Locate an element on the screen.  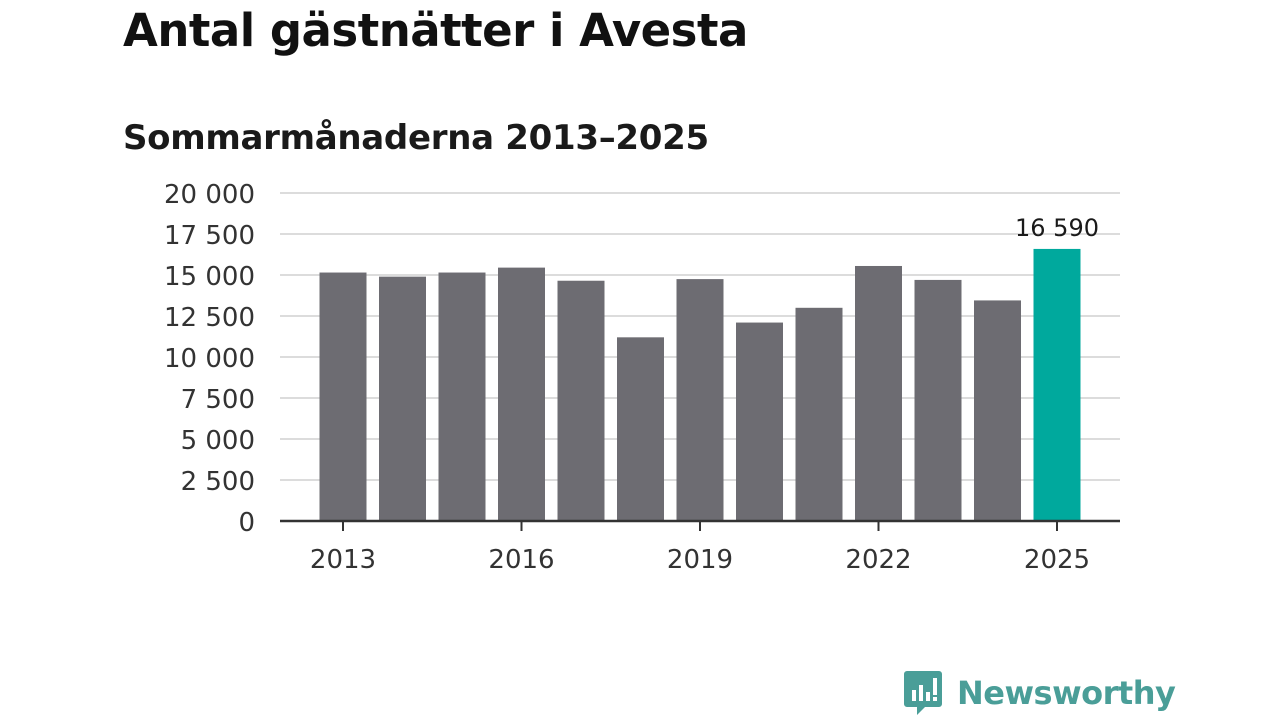
x-tick-label: 2013 is located at coordinates (343, 560).